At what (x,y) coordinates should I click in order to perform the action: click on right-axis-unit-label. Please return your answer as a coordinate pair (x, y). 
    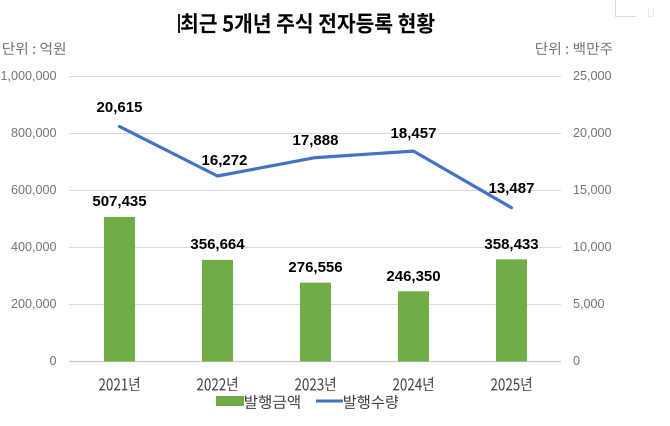
    Looking at the image, I should click on (573, 48).